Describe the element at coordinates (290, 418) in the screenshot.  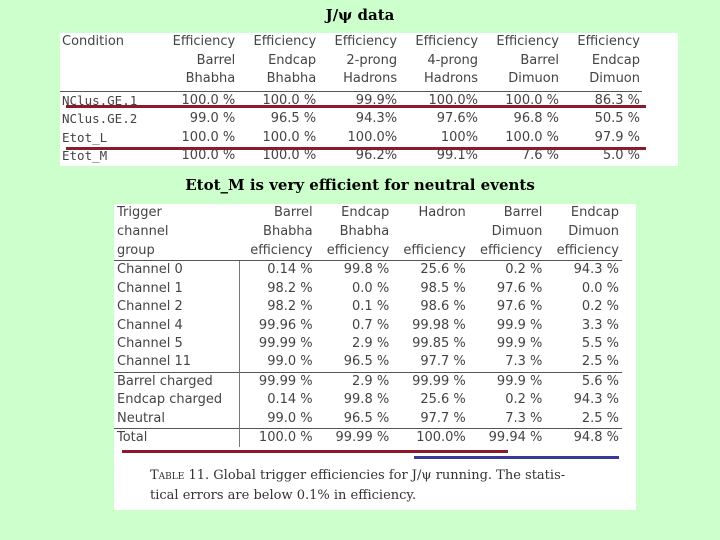
I see `table-cell: 99.0 %` at that location.